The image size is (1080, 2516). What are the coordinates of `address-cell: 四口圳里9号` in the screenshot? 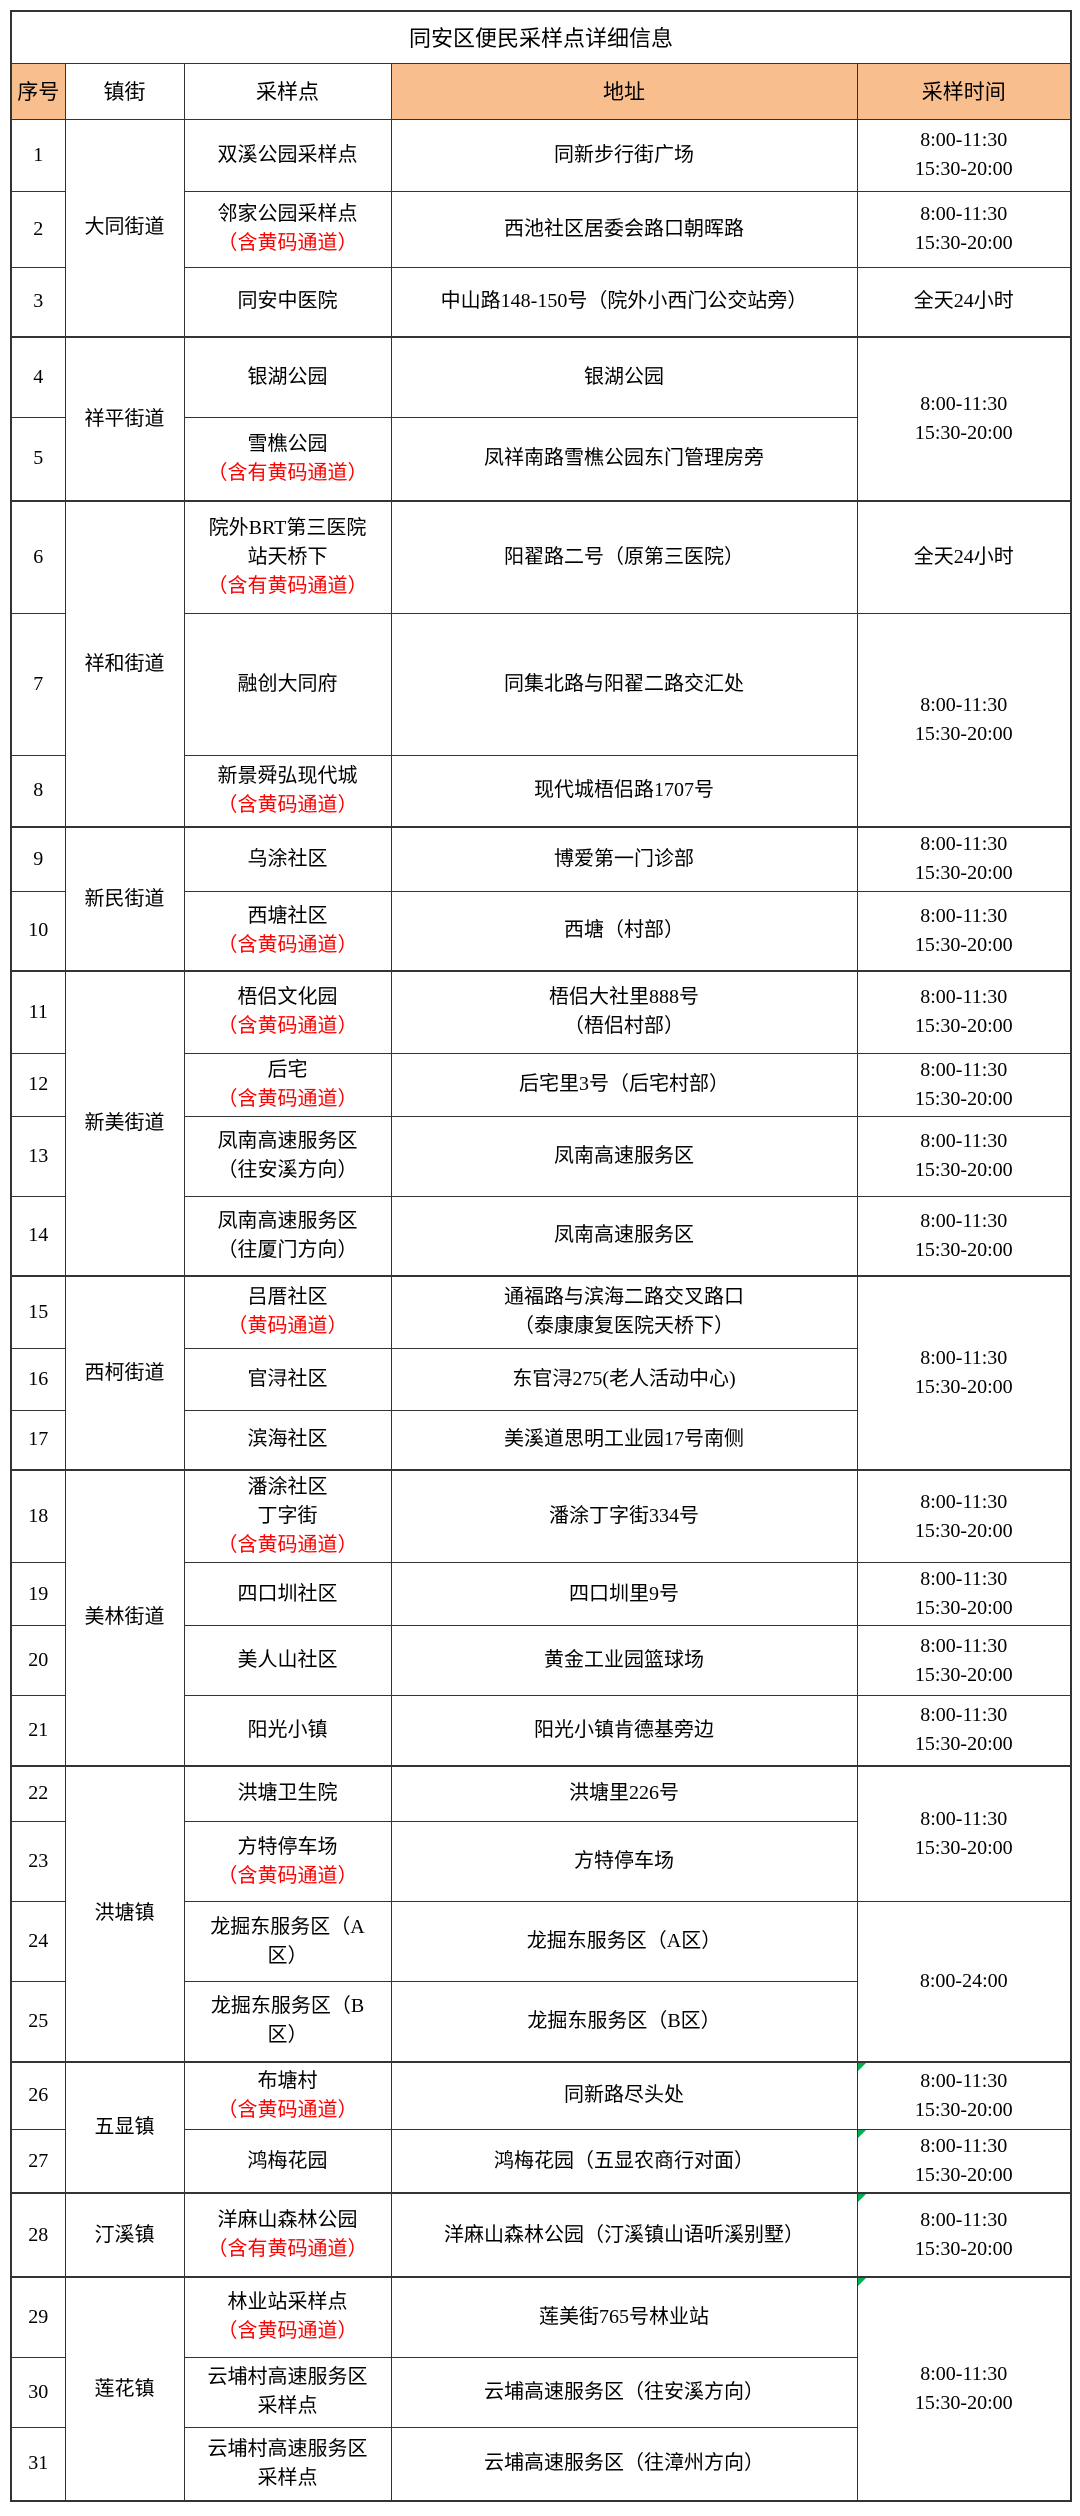 It's located at (624, 1594).